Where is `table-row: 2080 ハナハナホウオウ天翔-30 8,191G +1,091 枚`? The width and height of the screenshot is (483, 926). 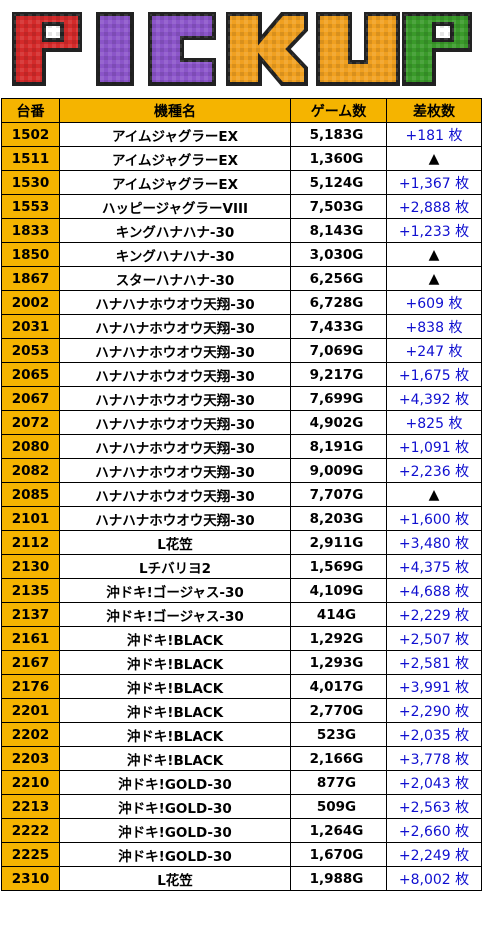 table-row: 2080 ハナハナホウオウ天翔-30 8,191G +1,091 枚 is located at coordinates (241, 446).